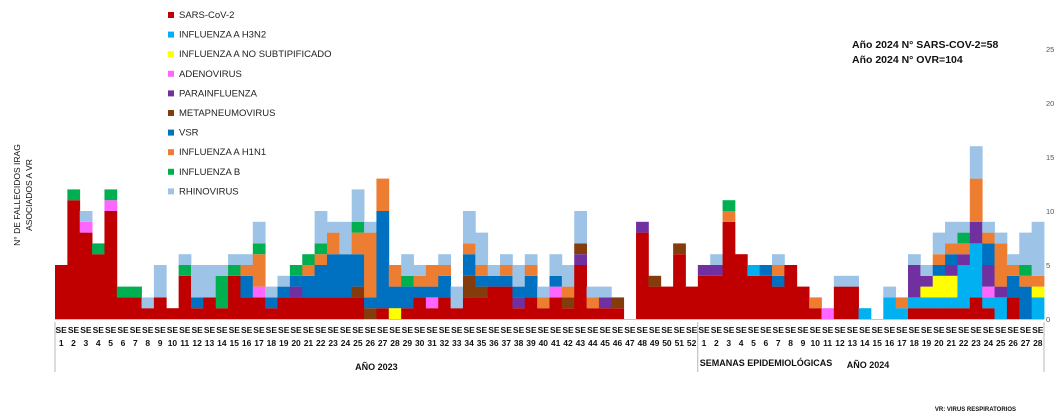 The width and height of the screenshot is (1054, 415). What do you see at coordinates (556, 343) in the screenshot?
I see `x-tick-label: 41` at bounding box center [556, 343].